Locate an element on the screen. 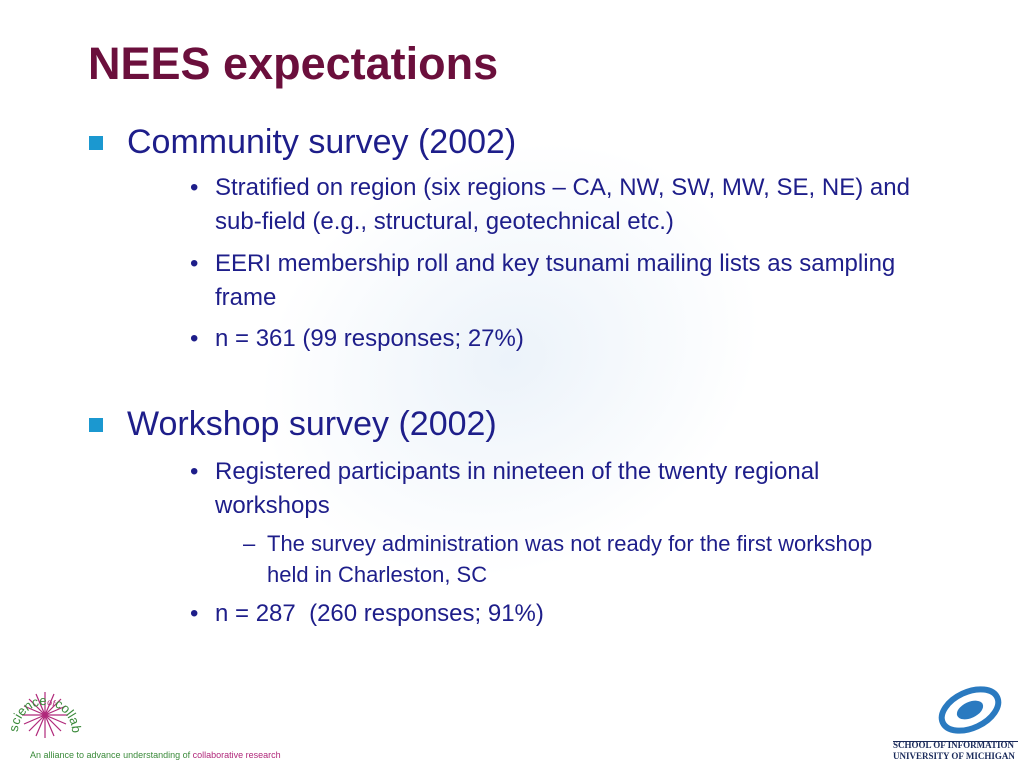 The height and width of the screenshot is (768, 1024). logo-word: of is located at coordinates (51, 703).